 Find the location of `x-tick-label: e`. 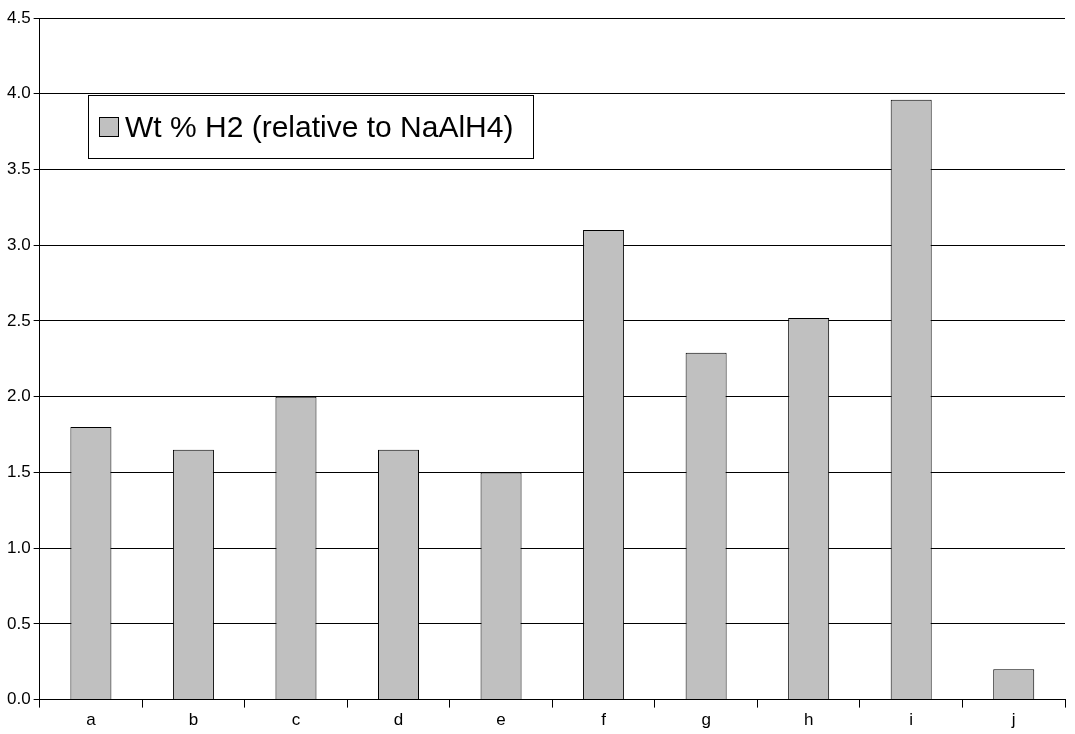

x-tick-label: e is located at coordinates (501, 720).